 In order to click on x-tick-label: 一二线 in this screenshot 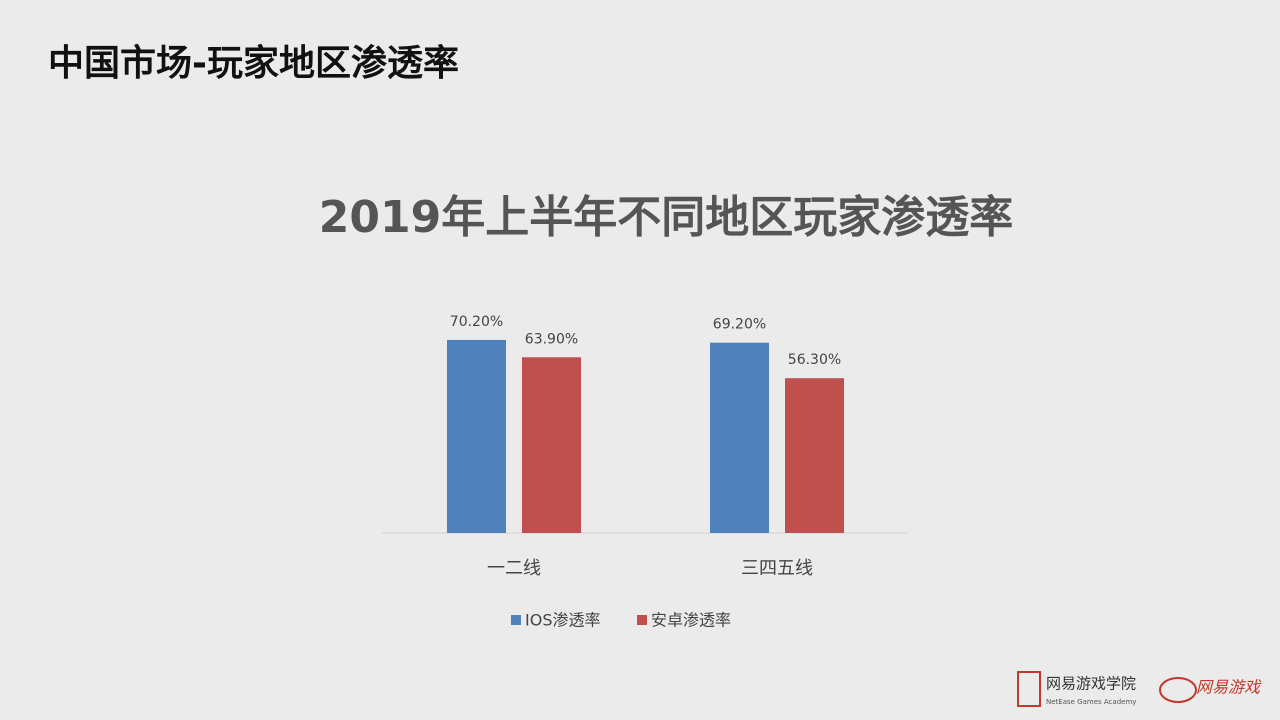, I will do `click(514, 568)`.